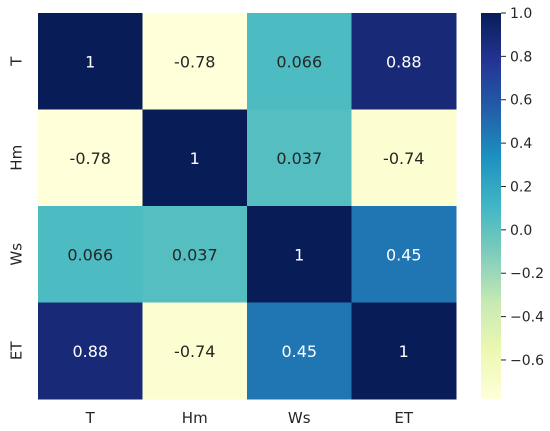 The height and width of the screenshot is (431, 550). I want to click on colorbar-tick-label: 0.4, so click(521, 144).